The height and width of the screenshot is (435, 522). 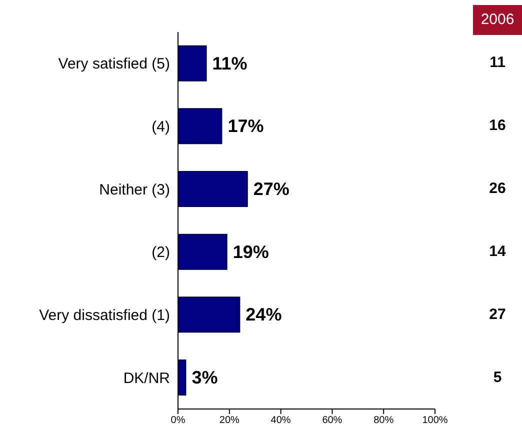 What do you see at coordinates (161, 253) in the screenshot?
I see `y-tick-label: (2)` at bounding box center [161, 253].